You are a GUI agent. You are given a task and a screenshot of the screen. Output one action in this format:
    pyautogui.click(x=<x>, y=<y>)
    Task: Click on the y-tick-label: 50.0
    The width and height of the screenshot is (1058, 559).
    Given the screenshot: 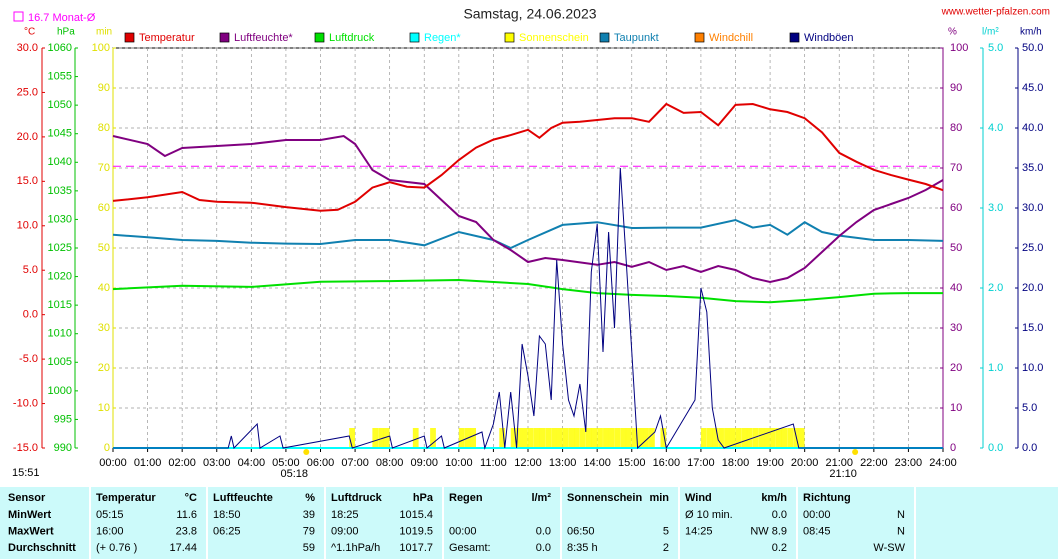 What is the action you would take?
    pyautogui.click(x=1032, y=48)
    